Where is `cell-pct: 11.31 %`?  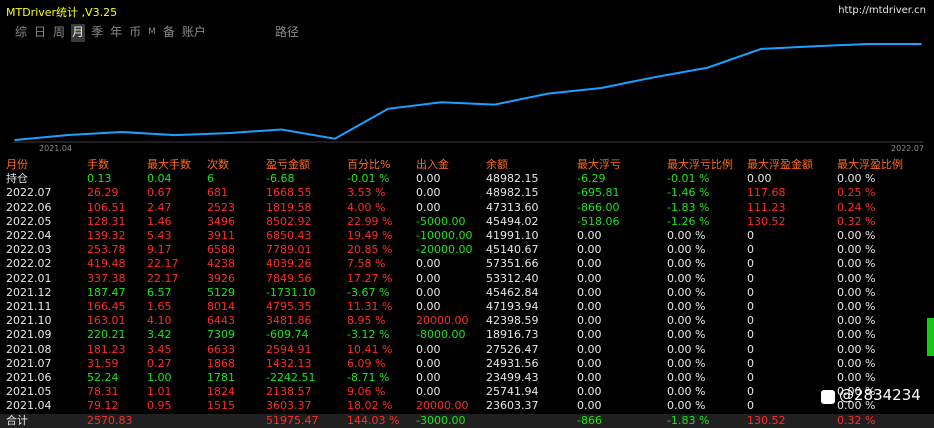
cell-pct: 11.31 % is located at coordinates (370, 306).